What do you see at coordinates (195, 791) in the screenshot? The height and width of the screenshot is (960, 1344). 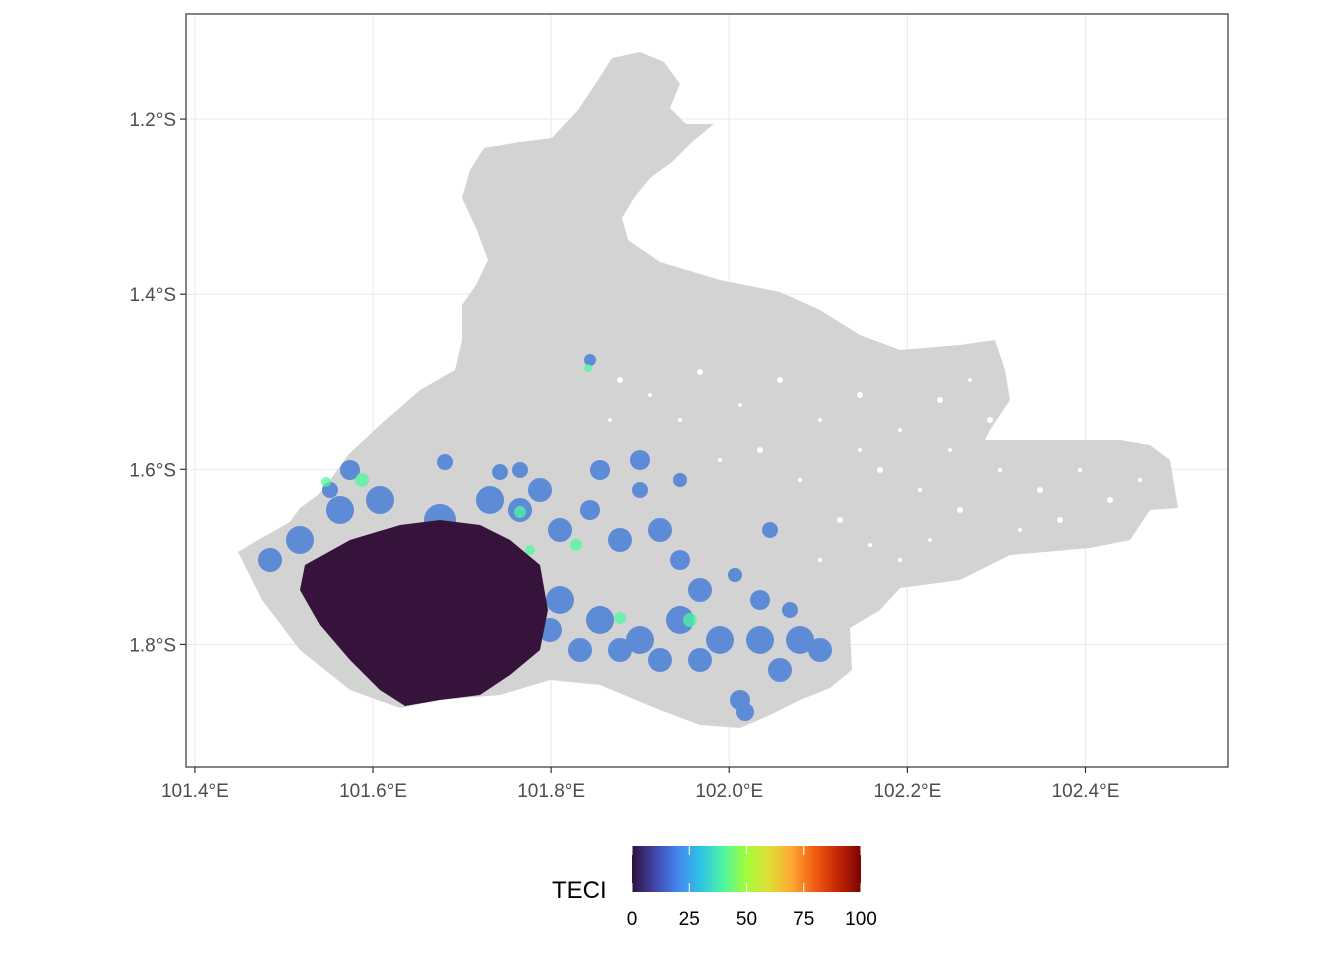 I see `x-tick-label: 101.4°E` at bounding box center [195, 791].